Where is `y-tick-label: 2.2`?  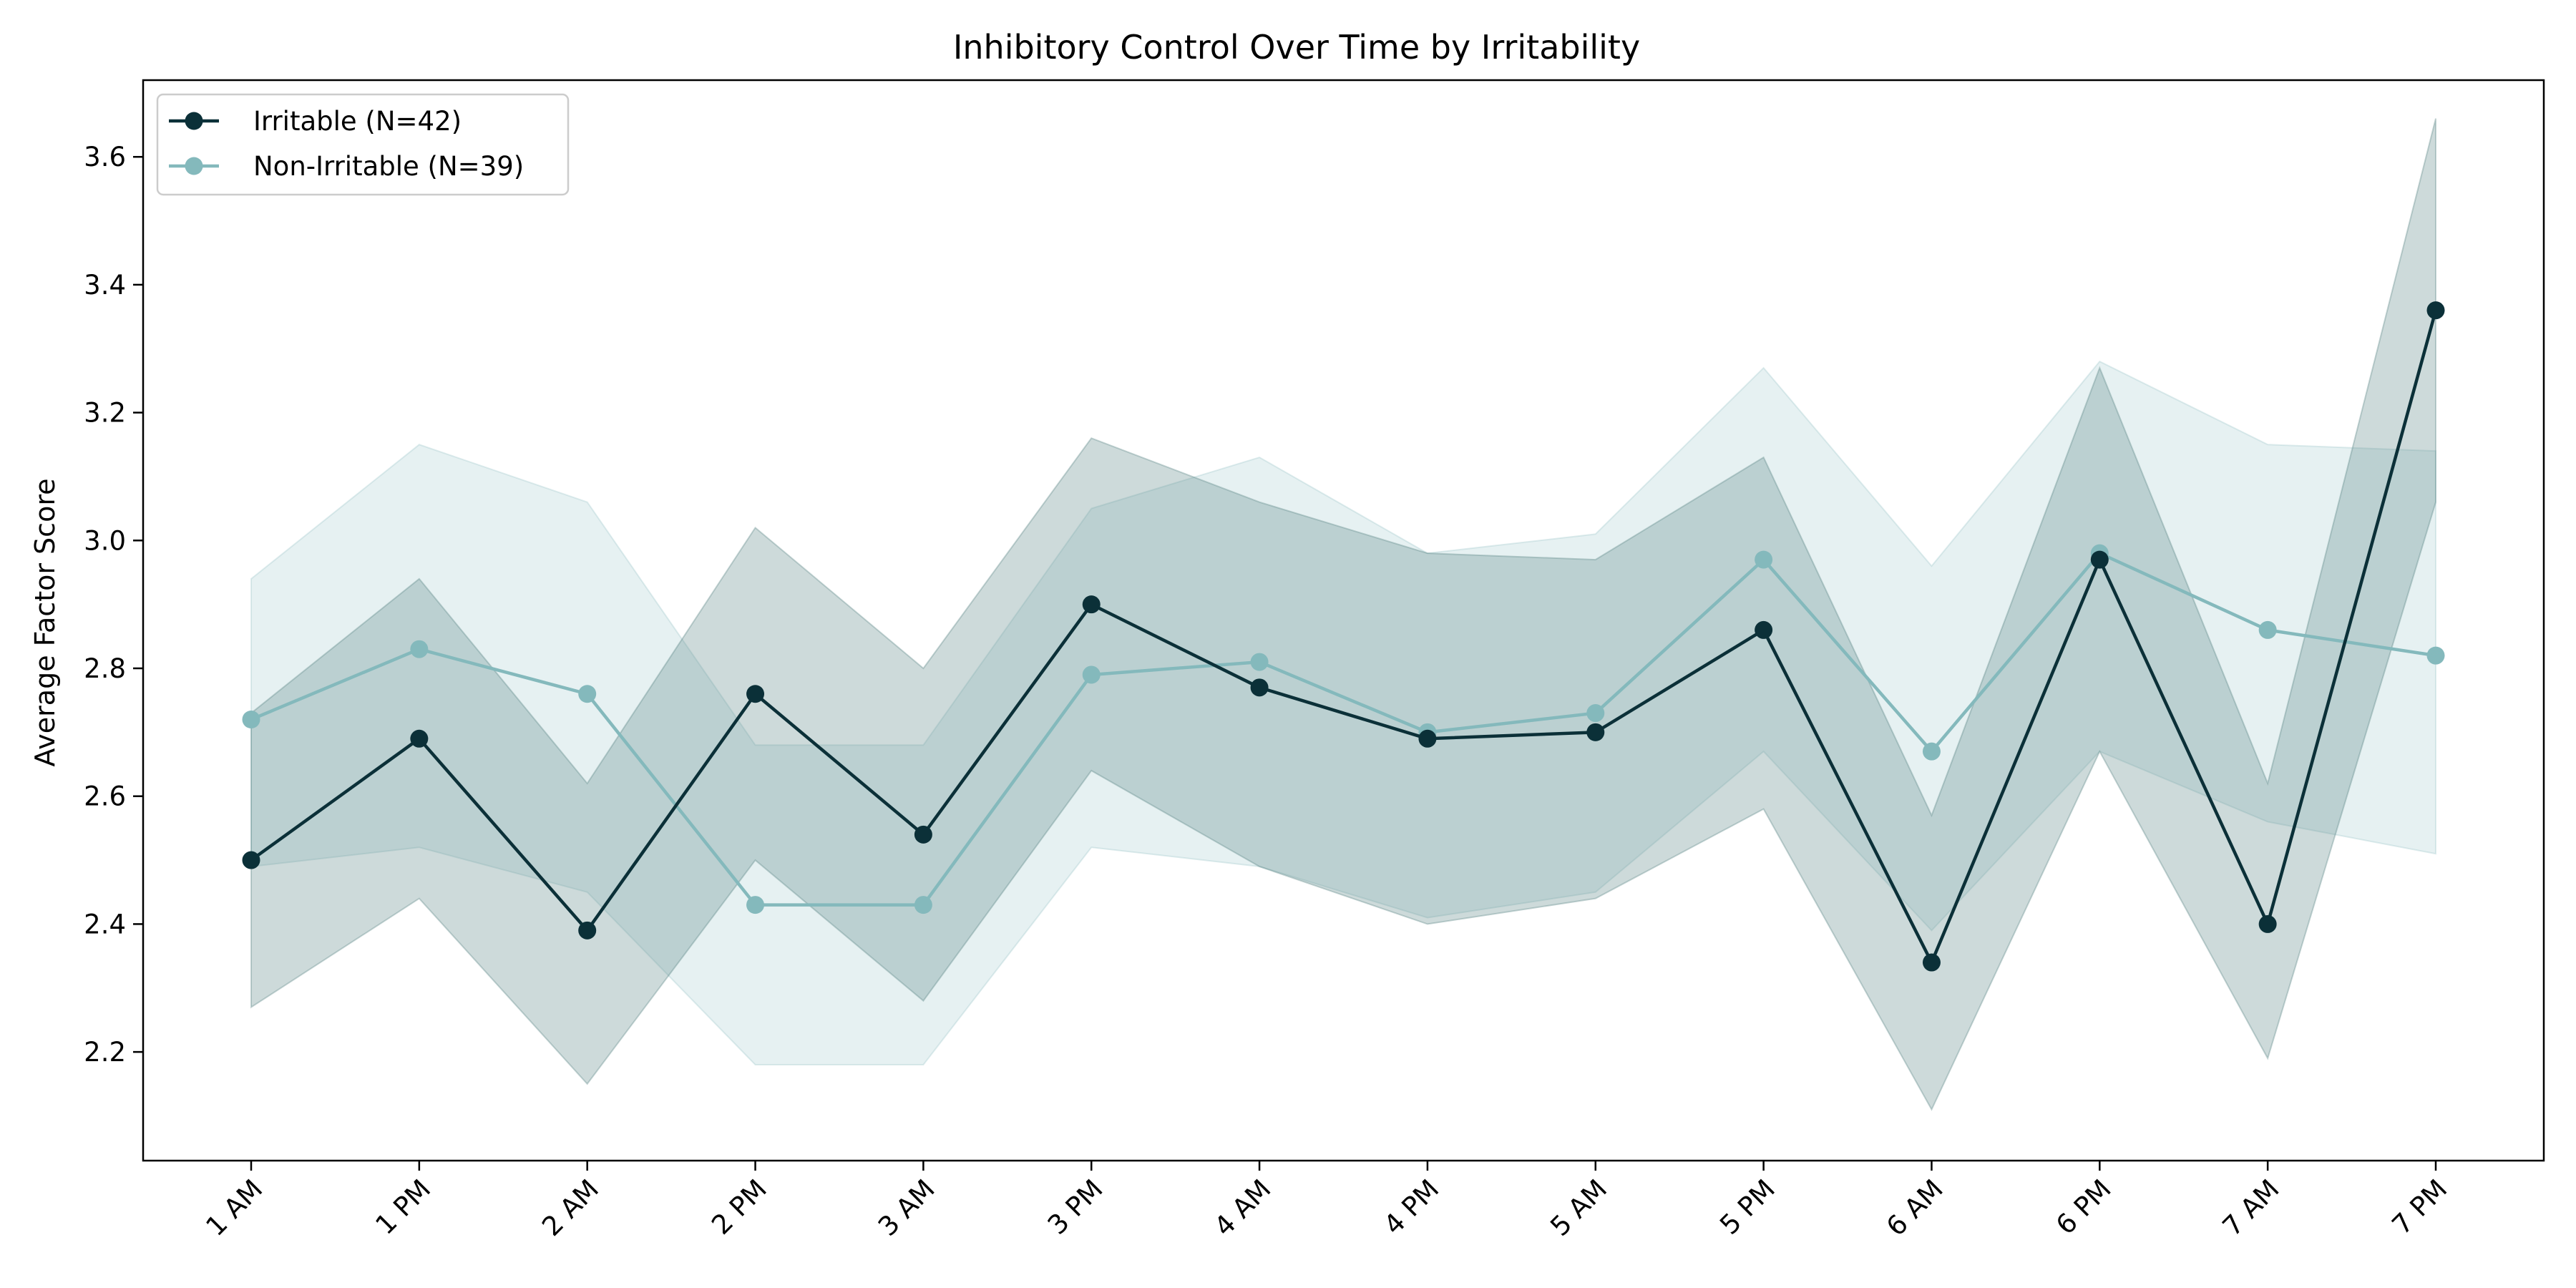 y-tick-label: 2.2 is located at coordinates (105, 1052).